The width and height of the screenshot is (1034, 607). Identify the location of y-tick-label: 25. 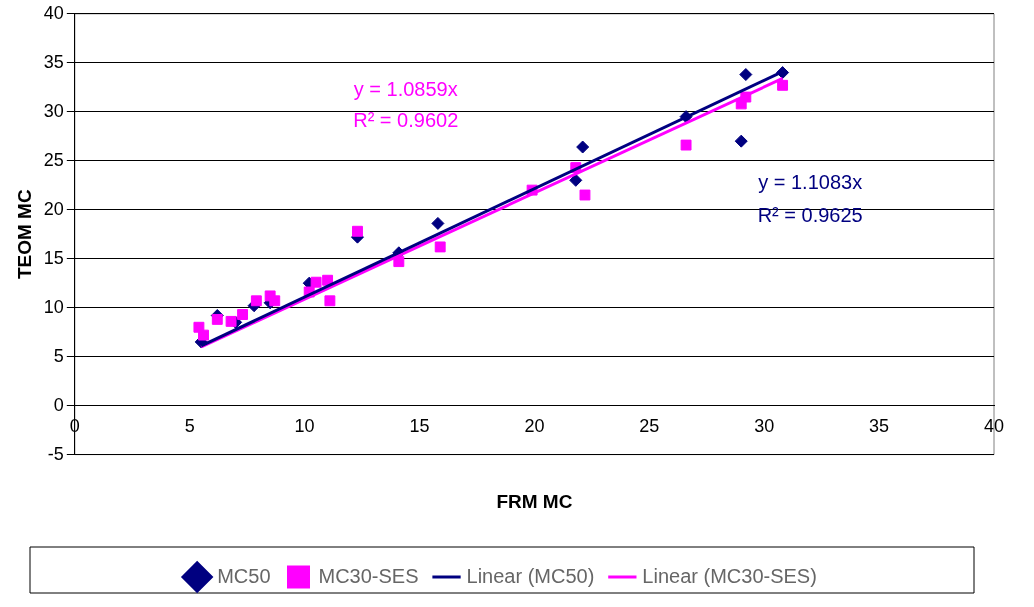
(53, 159).